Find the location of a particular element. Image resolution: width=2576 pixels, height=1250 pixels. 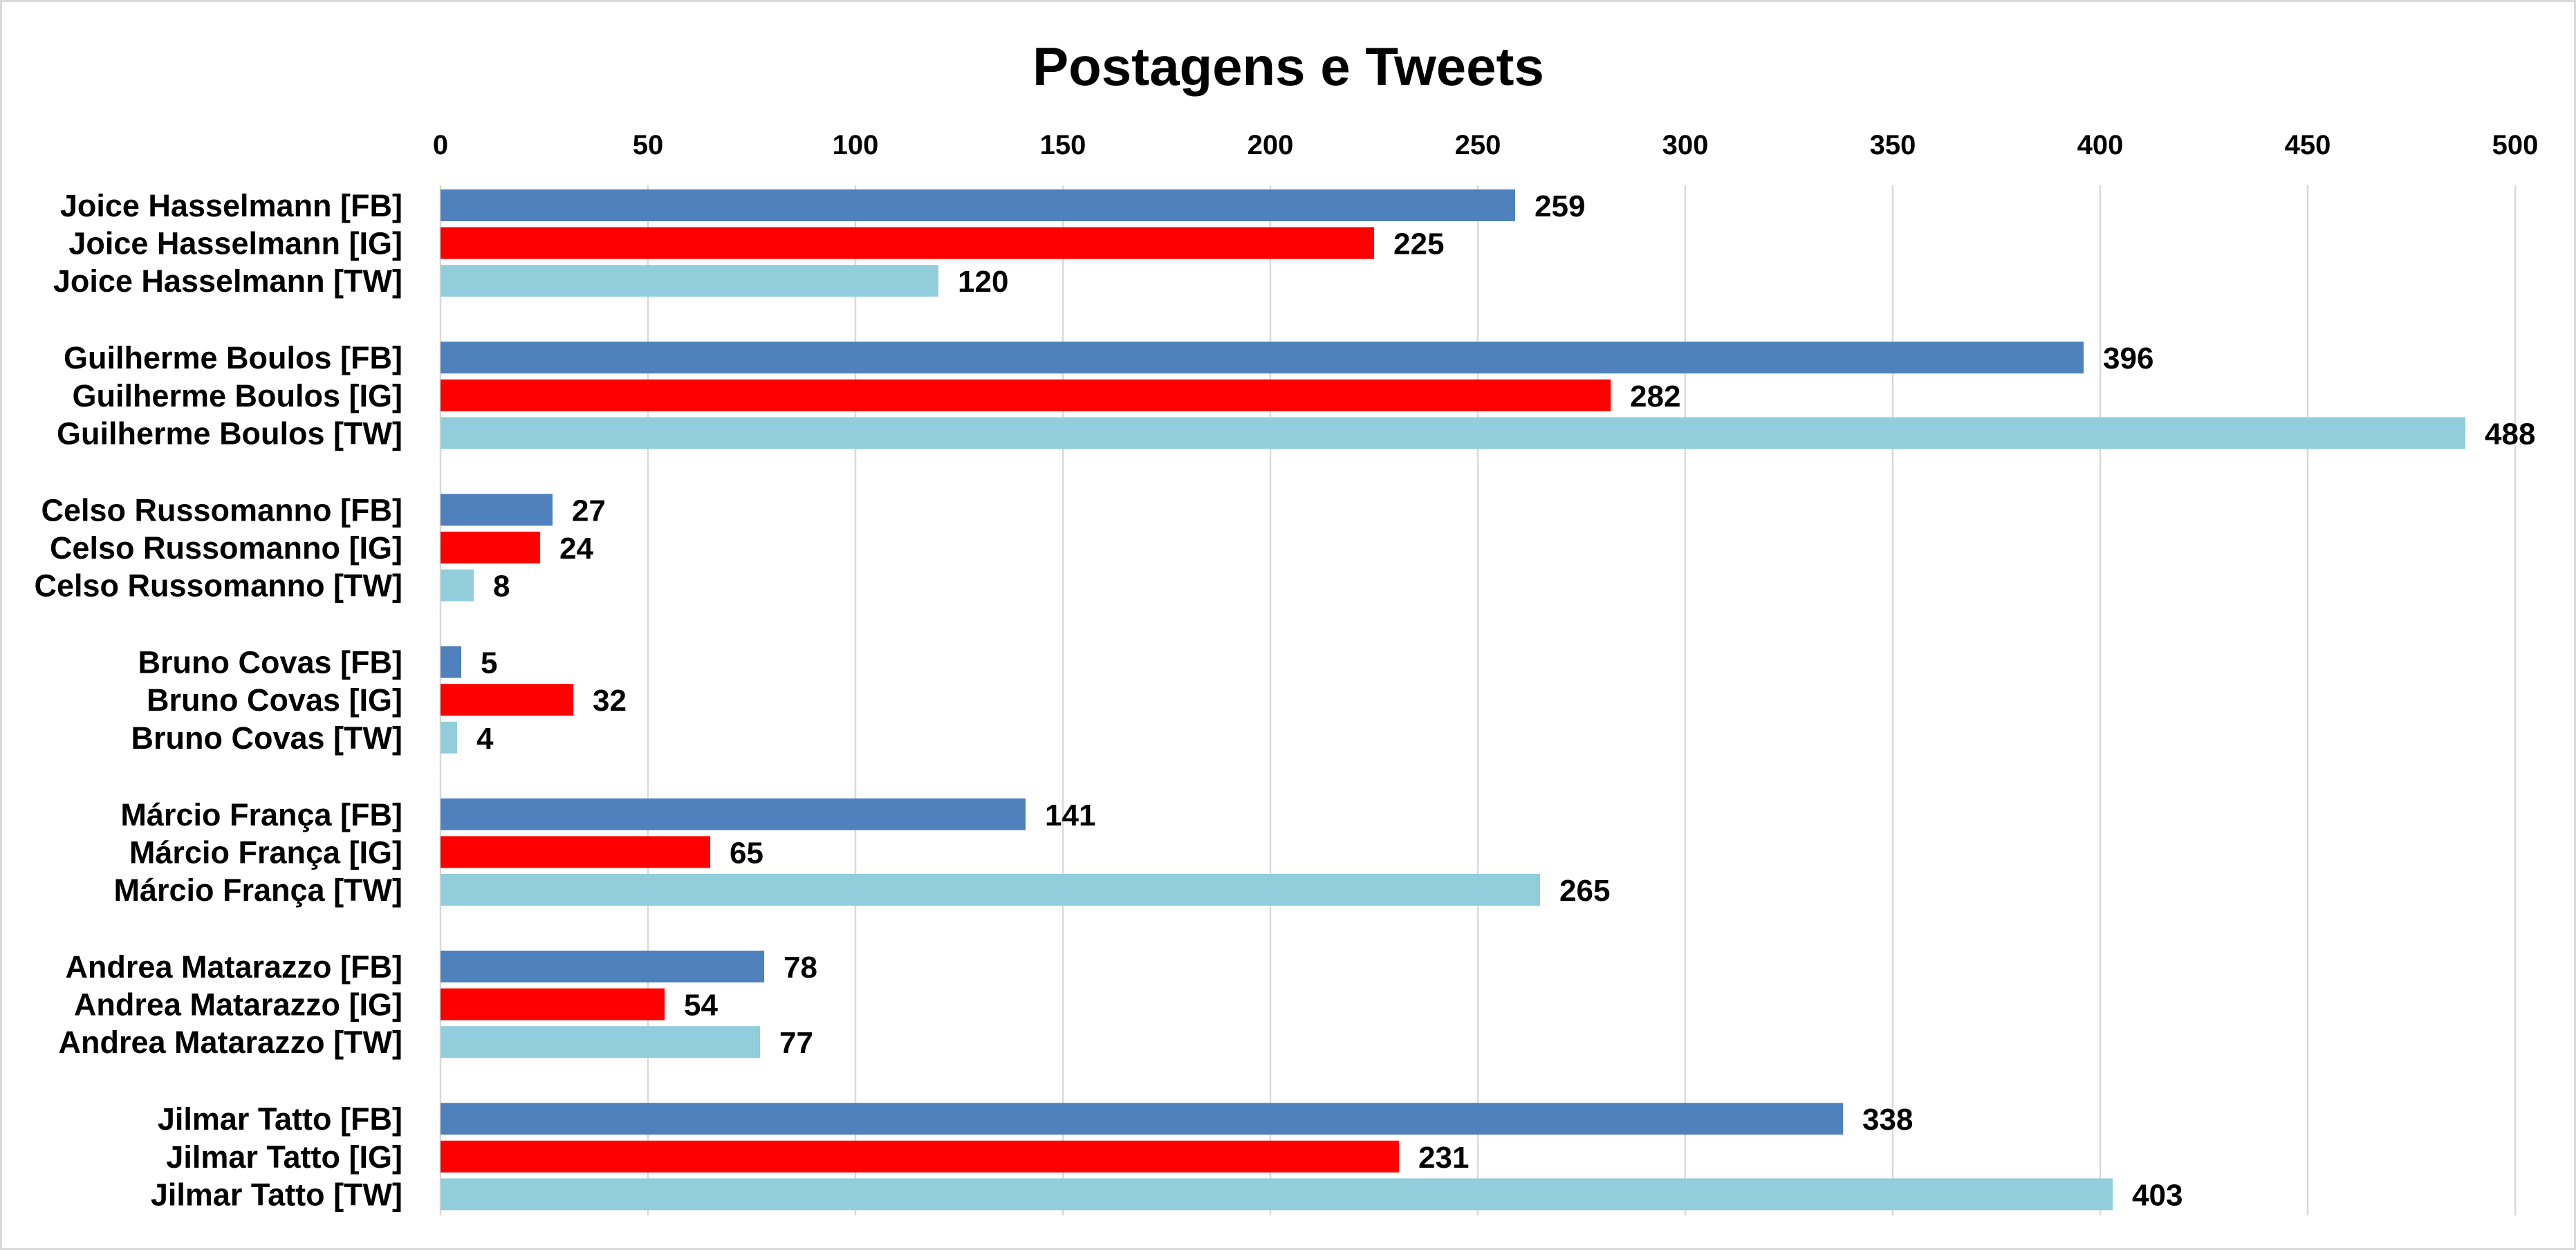

bar-andrea-matarazzo-ig is located at coordinates (553, 1004).